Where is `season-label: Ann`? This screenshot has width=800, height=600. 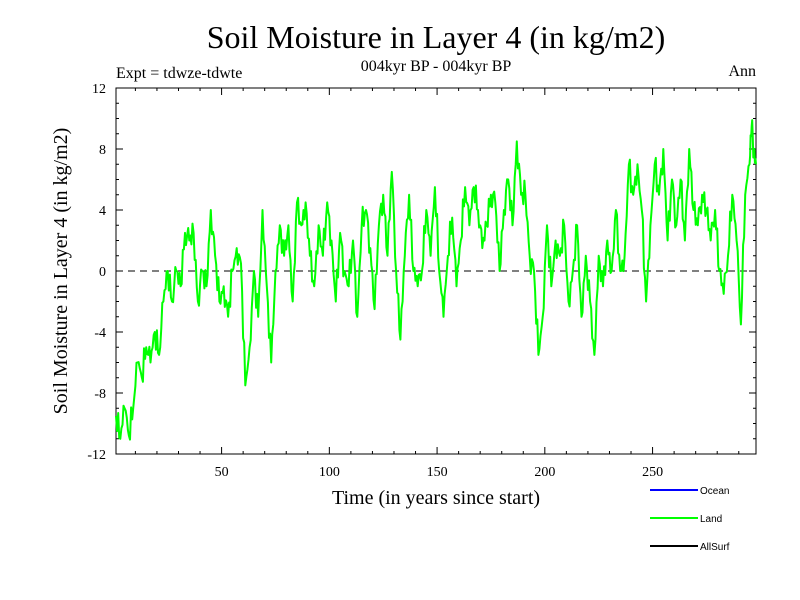 season-label: Ann is located at coordinates (742, 71).